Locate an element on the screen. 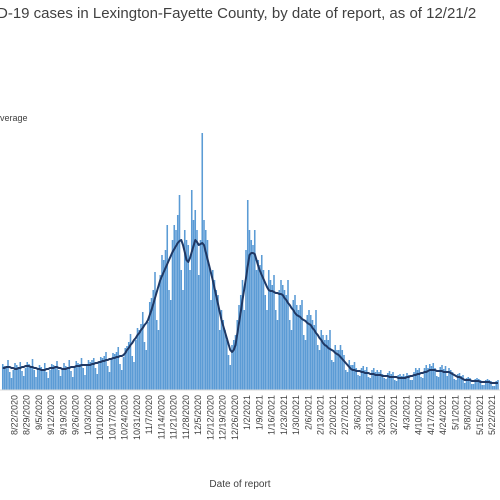 The image size is (500, 500). x-tick-label: 2/13/2021 is located at coordinates (321, 415).